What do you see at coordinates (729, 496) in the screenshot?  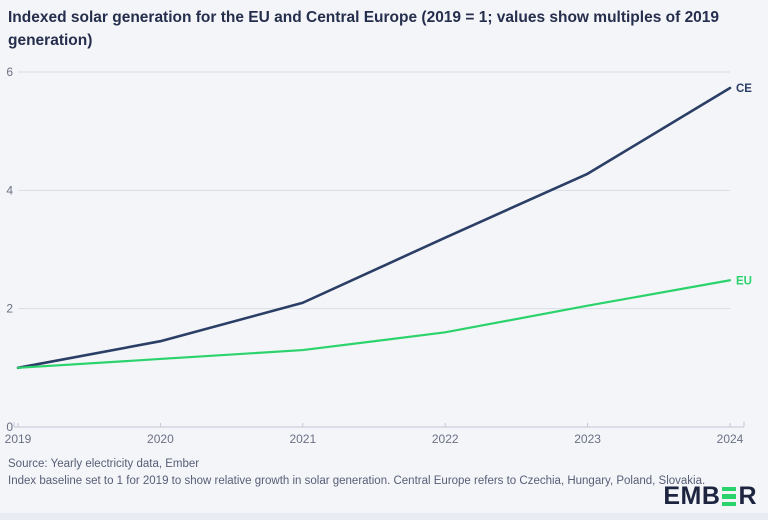 I see `ember-logo-e-icon` at bounding box center [729, 496].